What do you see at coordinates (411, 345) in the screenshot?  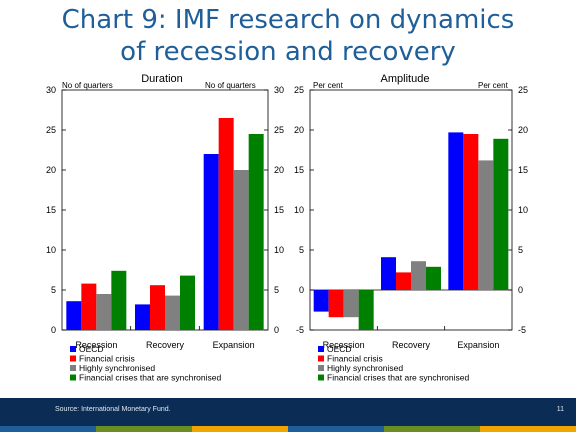 I see `chart2-category-label: Recovery` at bounding box center [411, 345].